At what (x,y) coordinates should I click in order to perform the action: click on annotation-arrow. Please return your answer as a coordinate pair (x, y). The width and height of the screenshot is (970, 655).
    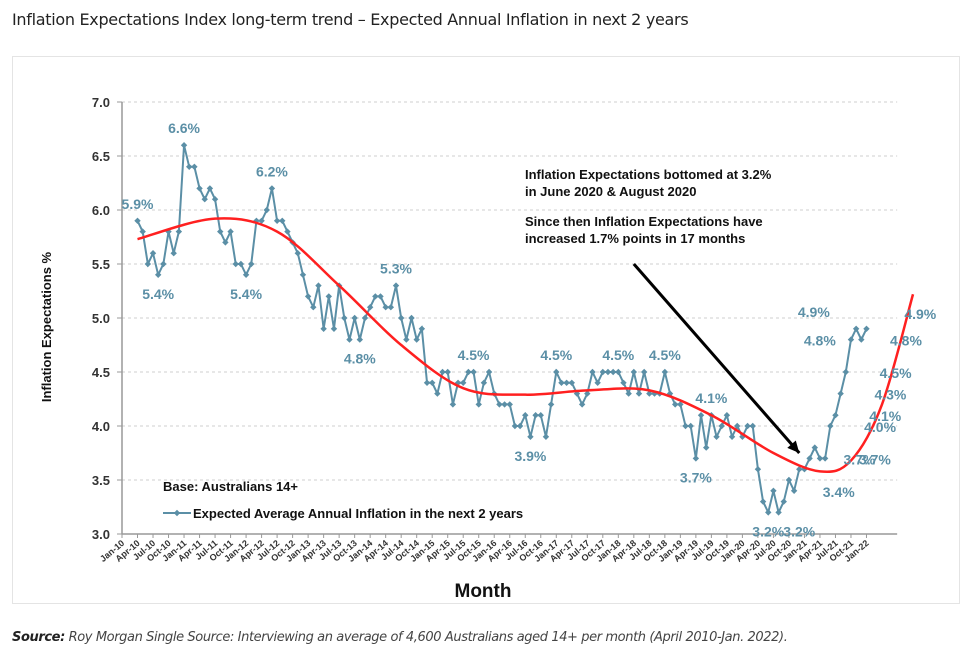
    Looking at the image, I should click on (716, 358).